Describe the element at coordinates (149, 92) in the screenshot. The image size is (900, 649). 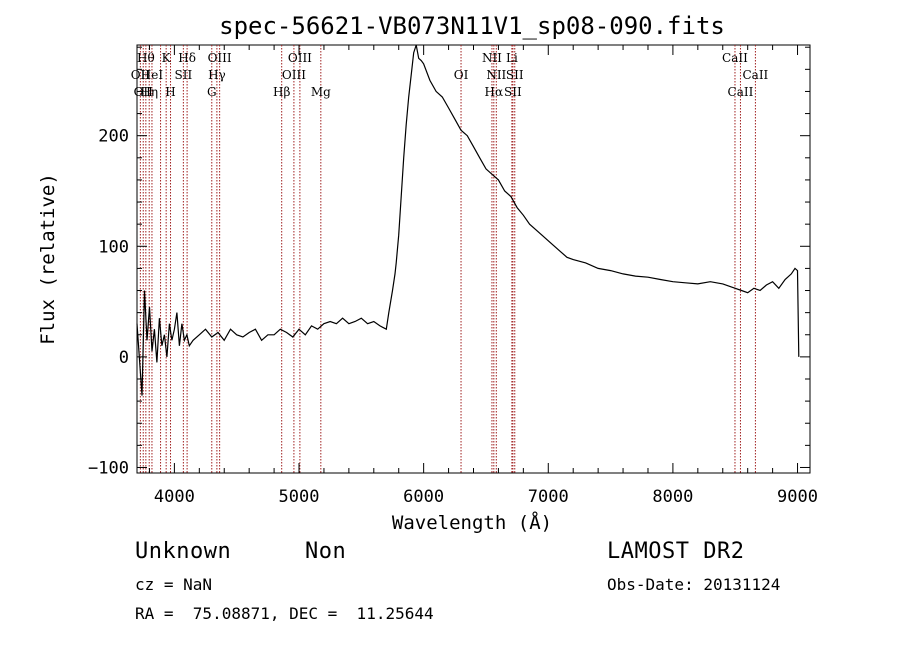
I see `line-marker-label: Hη` at that location.